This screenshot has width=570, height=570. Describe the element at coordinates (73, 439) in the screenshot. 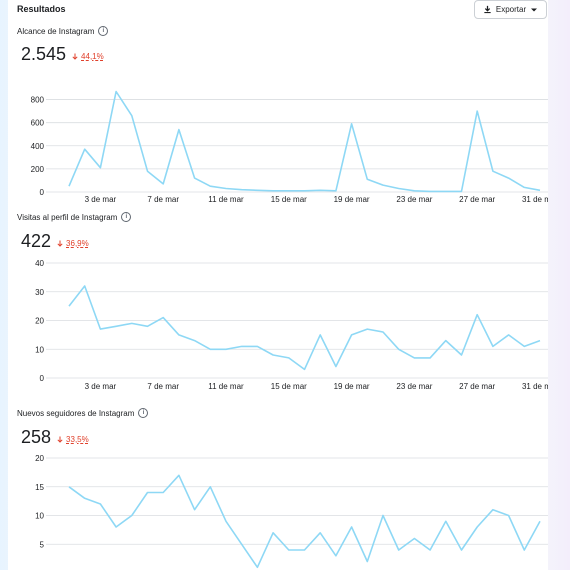

I see `followers-change: 33,5%` at that location.